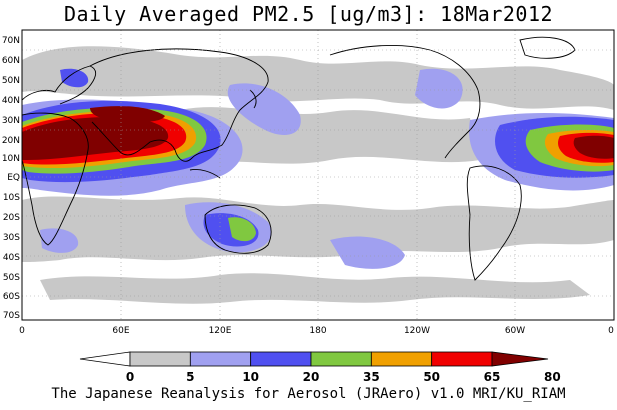 The image size is (617, 410). I want to click on lon-label: 120E, so click(220, 331).